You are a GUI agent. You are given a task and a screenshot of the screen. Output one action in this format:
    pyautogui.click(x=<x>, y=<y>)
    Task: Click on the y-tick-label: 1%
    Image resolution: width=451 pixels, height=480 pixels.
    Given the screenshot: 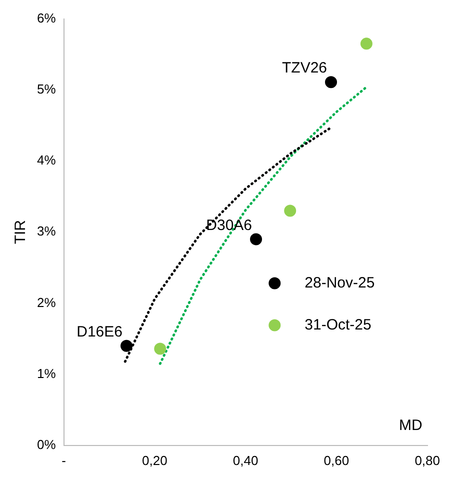 What is the action you would take?
    pyautogui.click(x=46, y=373)
    